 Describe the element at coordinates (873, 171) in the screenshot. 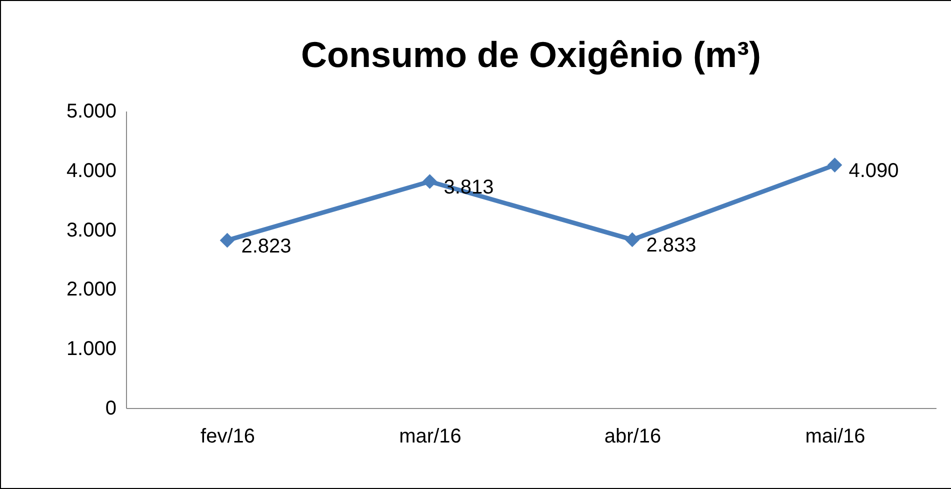

I see `data-label: 4.090` at that location.